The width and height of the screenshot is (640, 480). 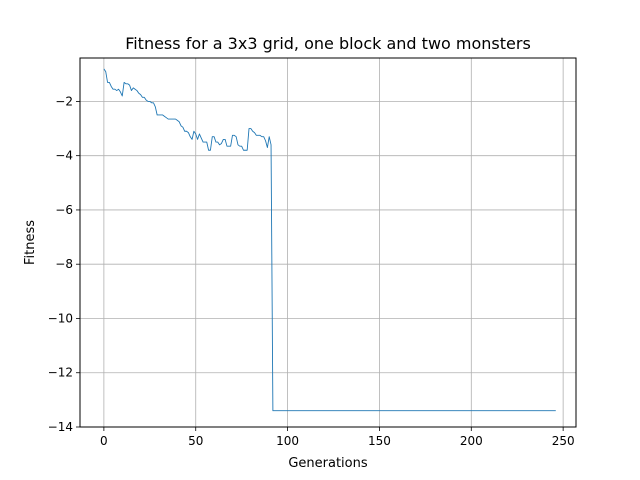 What do you see at coordinates (64, 210) in the screenshot?
I see `y-tick-label: −6` at bounding box center [64, 210].